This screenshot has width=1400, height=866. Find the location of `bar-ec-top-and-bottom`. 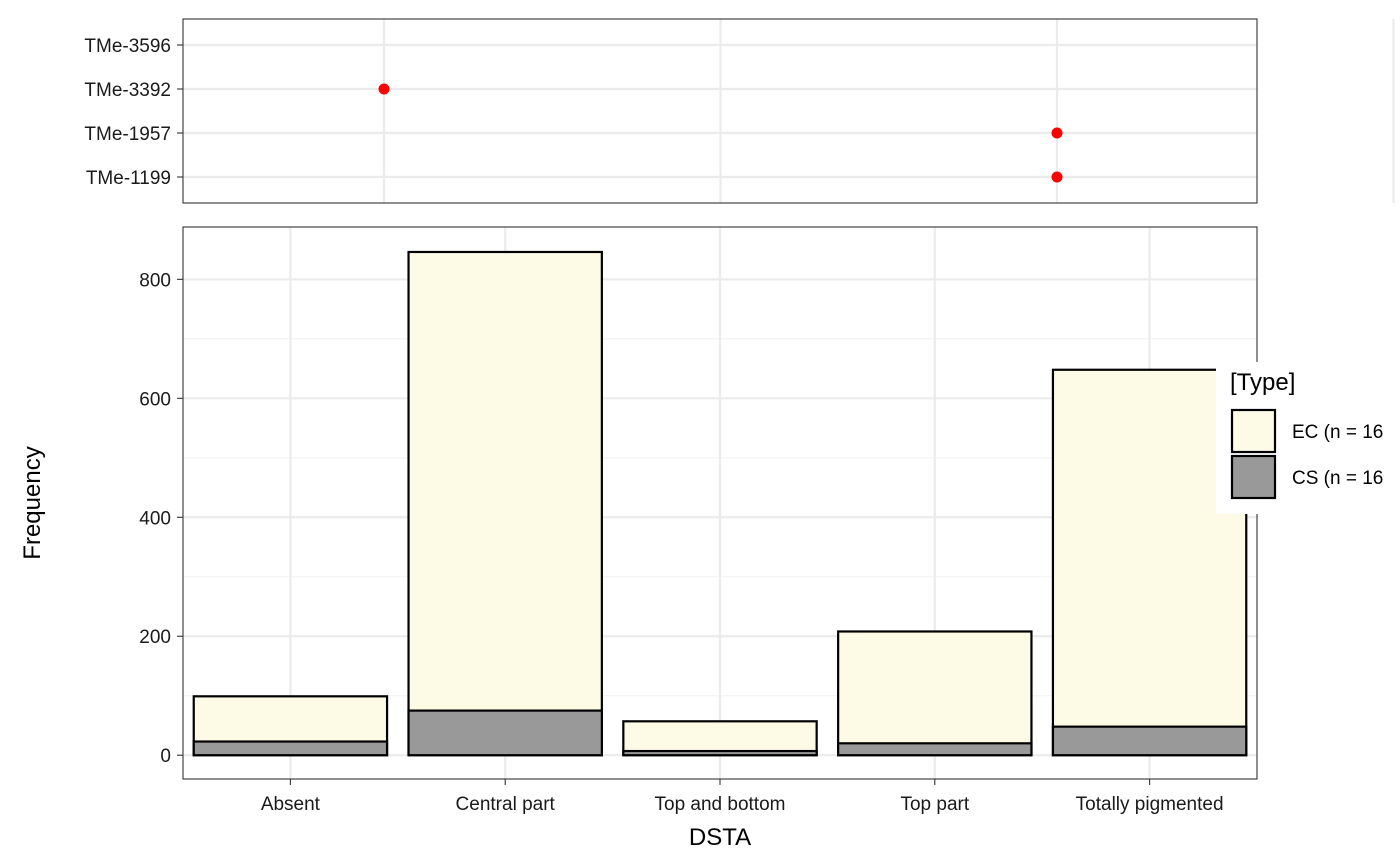

bar-ec-top-and-bottom is located at coordinates (720, 738).